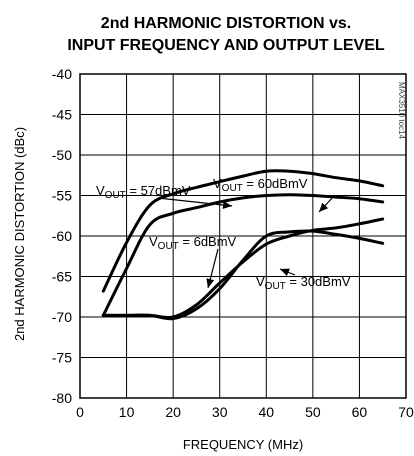 This screenshot has height=456, width=414. What do you see at coordinates (406, 412) in the screenshot?
I see `x-tick-label: 70` at bounding box center [406, 412].